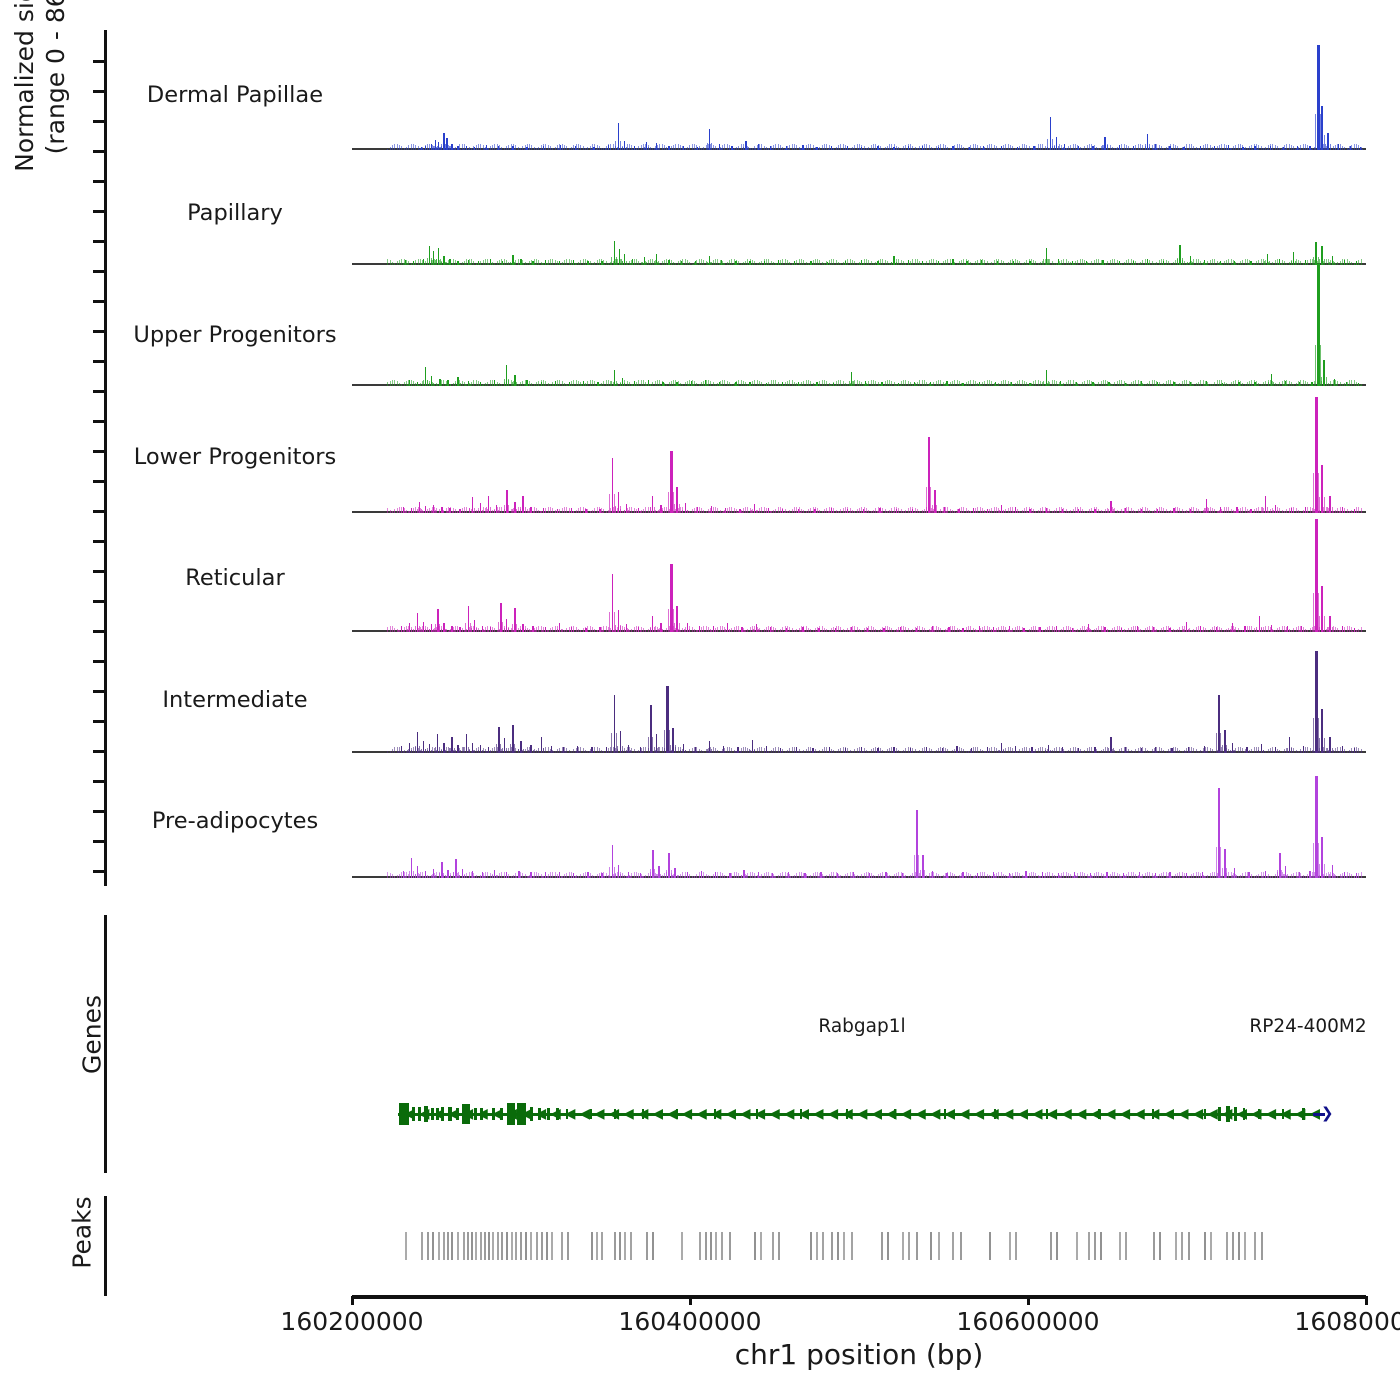 The width and height of the screenshot is (1400, 1400). What do you see at coordinates (690, 1321) in the screenshot?
I see `x-axis-tick-label: 160400000` at bounding box center [690, 1321].